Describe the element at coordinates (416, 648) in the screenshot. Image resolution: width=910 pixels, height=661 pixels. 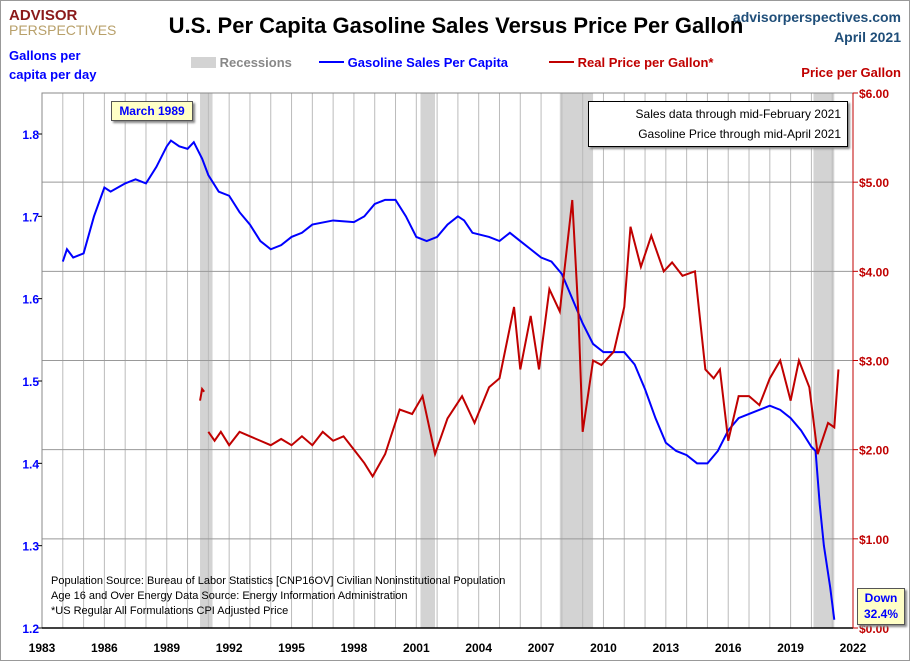
I see `x-tick-label: 2001` at that location.